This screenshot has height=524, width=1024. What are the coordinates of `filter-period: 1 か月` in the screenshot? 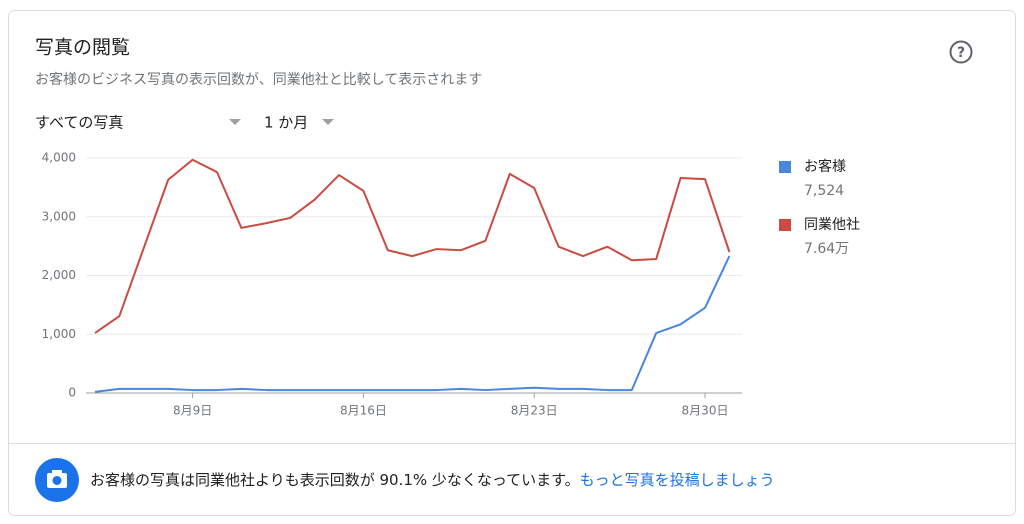 It's located at (299, 123).